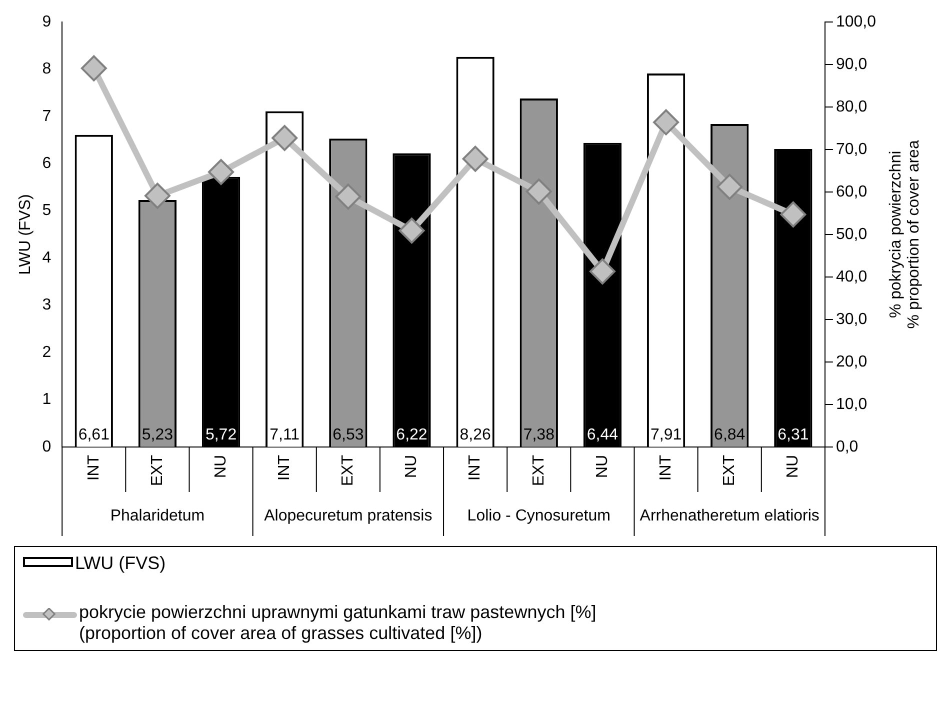 The height and width of the screenshot is (718, 951). Describe the element at coordinates (666, 435) in the screenshot. I see `data-label: 7,91` at that location.